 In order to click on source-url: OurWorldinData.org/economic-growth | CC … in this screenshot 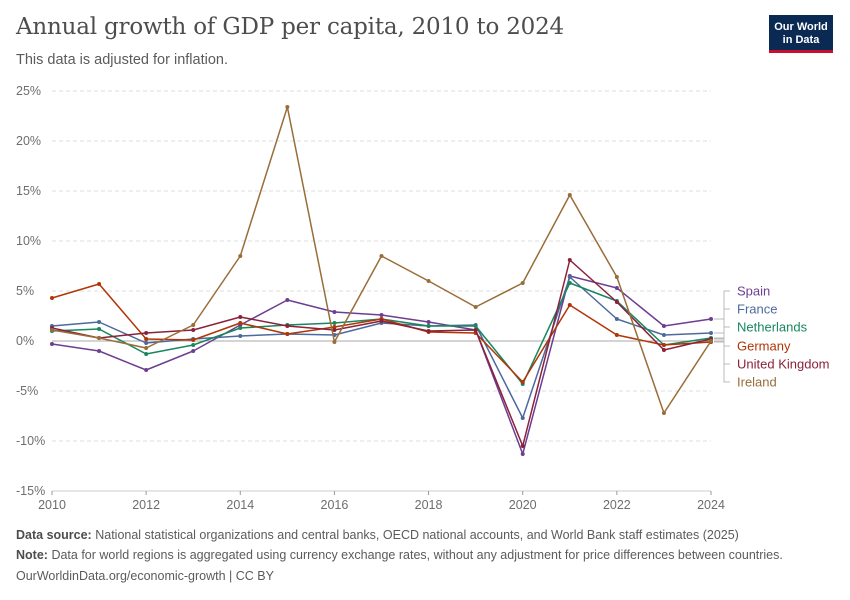, I will do `click(145, 576)`.